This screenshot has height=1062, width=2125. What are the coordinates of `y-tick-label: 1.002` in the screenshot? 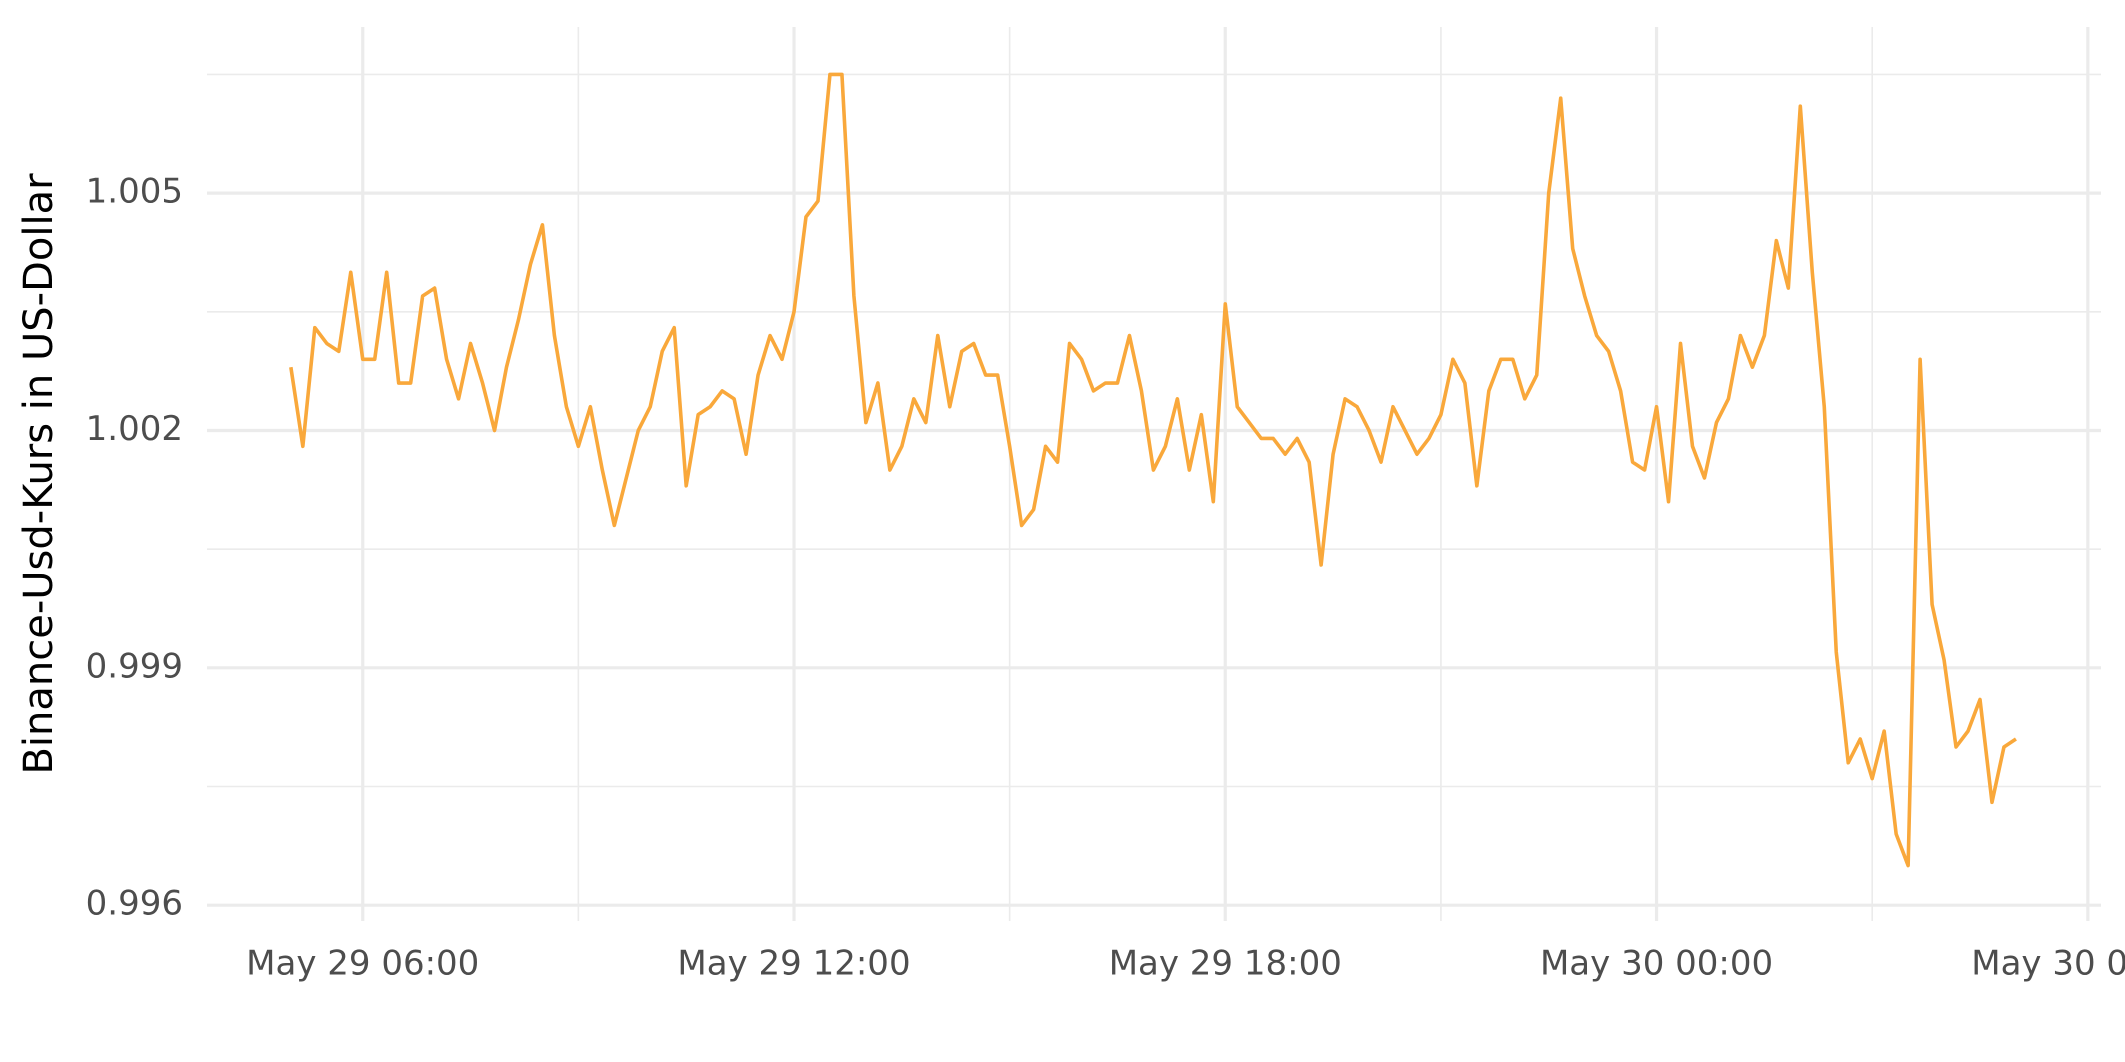 It's located at (134, 429).